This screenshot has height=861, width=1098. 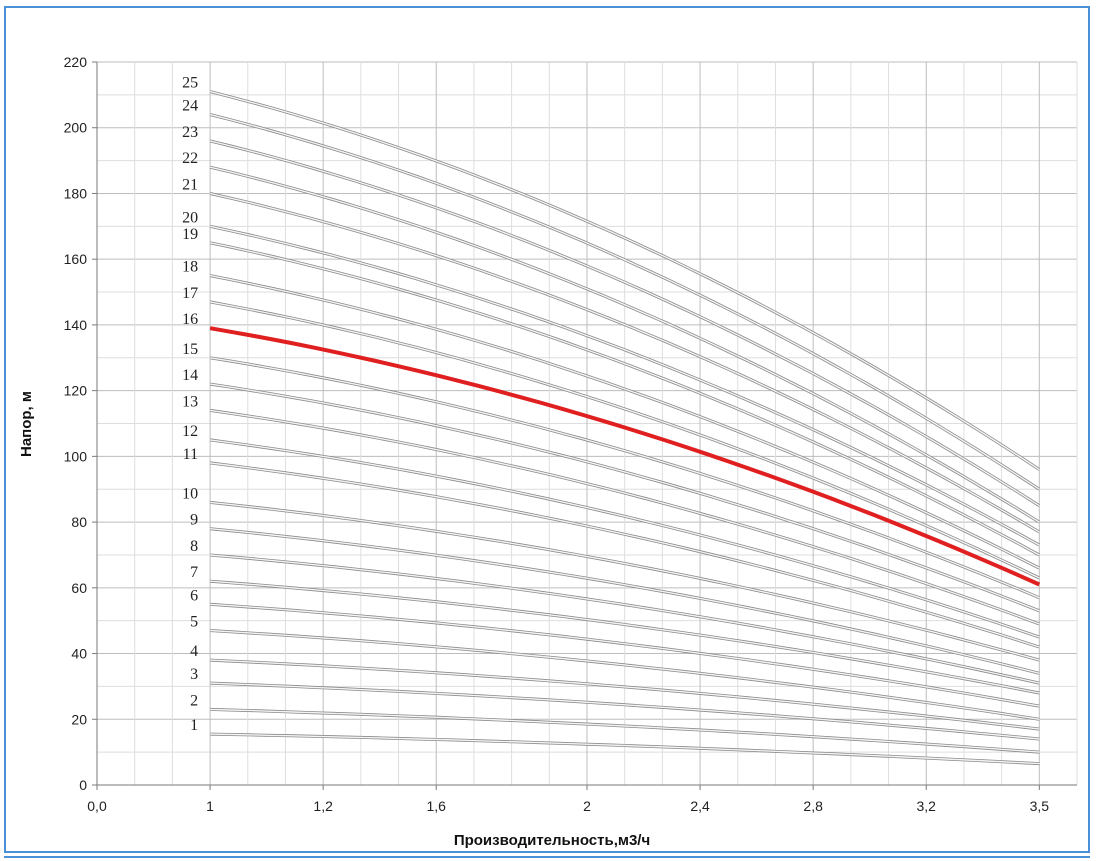 What do you see at coordinates (190, 293) in the screenshot?
I see `series-label-17: 17` at bounding box center [190, 293].